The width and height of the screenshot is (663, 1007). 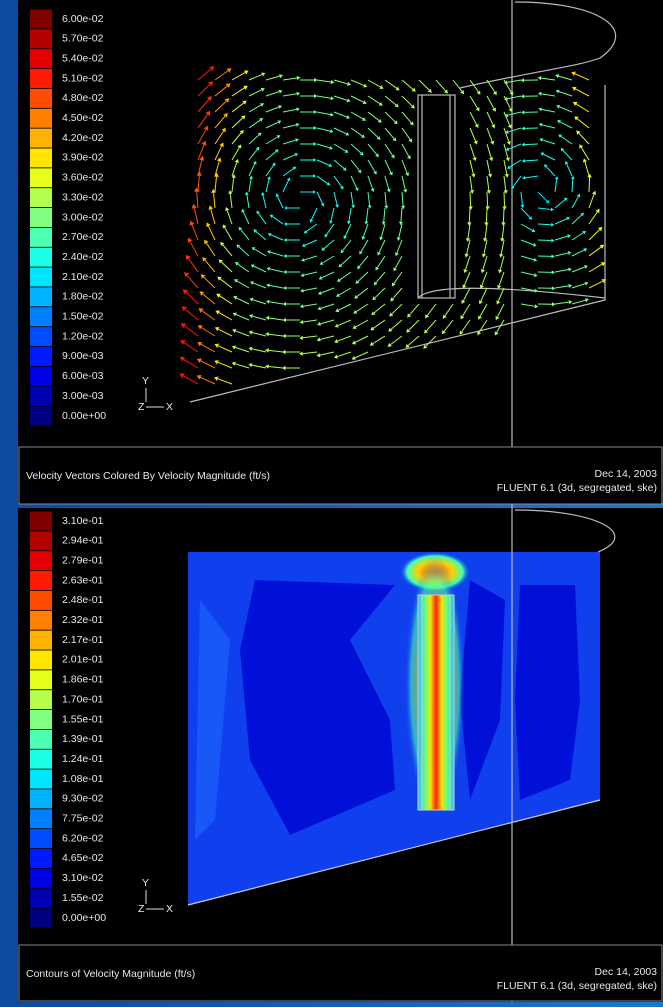 What do you see at coordinates (83, 719) in the screenshot?
I see `legend-label: 1.55e-01` at bounding box center [83, 719].